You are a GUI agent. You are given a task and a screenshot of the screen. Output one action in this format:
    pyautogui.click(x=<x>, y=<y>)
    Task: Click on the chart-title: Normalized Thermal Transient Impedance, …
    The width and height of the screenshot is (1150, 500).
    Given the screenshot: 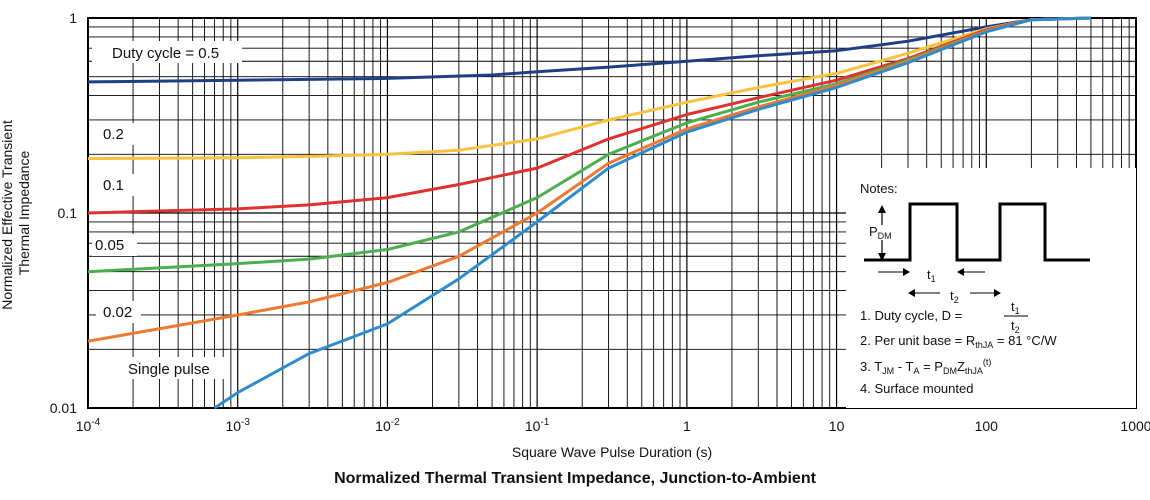 What is the action you would take?
    pyautogui.click(x=575, y=478)
    